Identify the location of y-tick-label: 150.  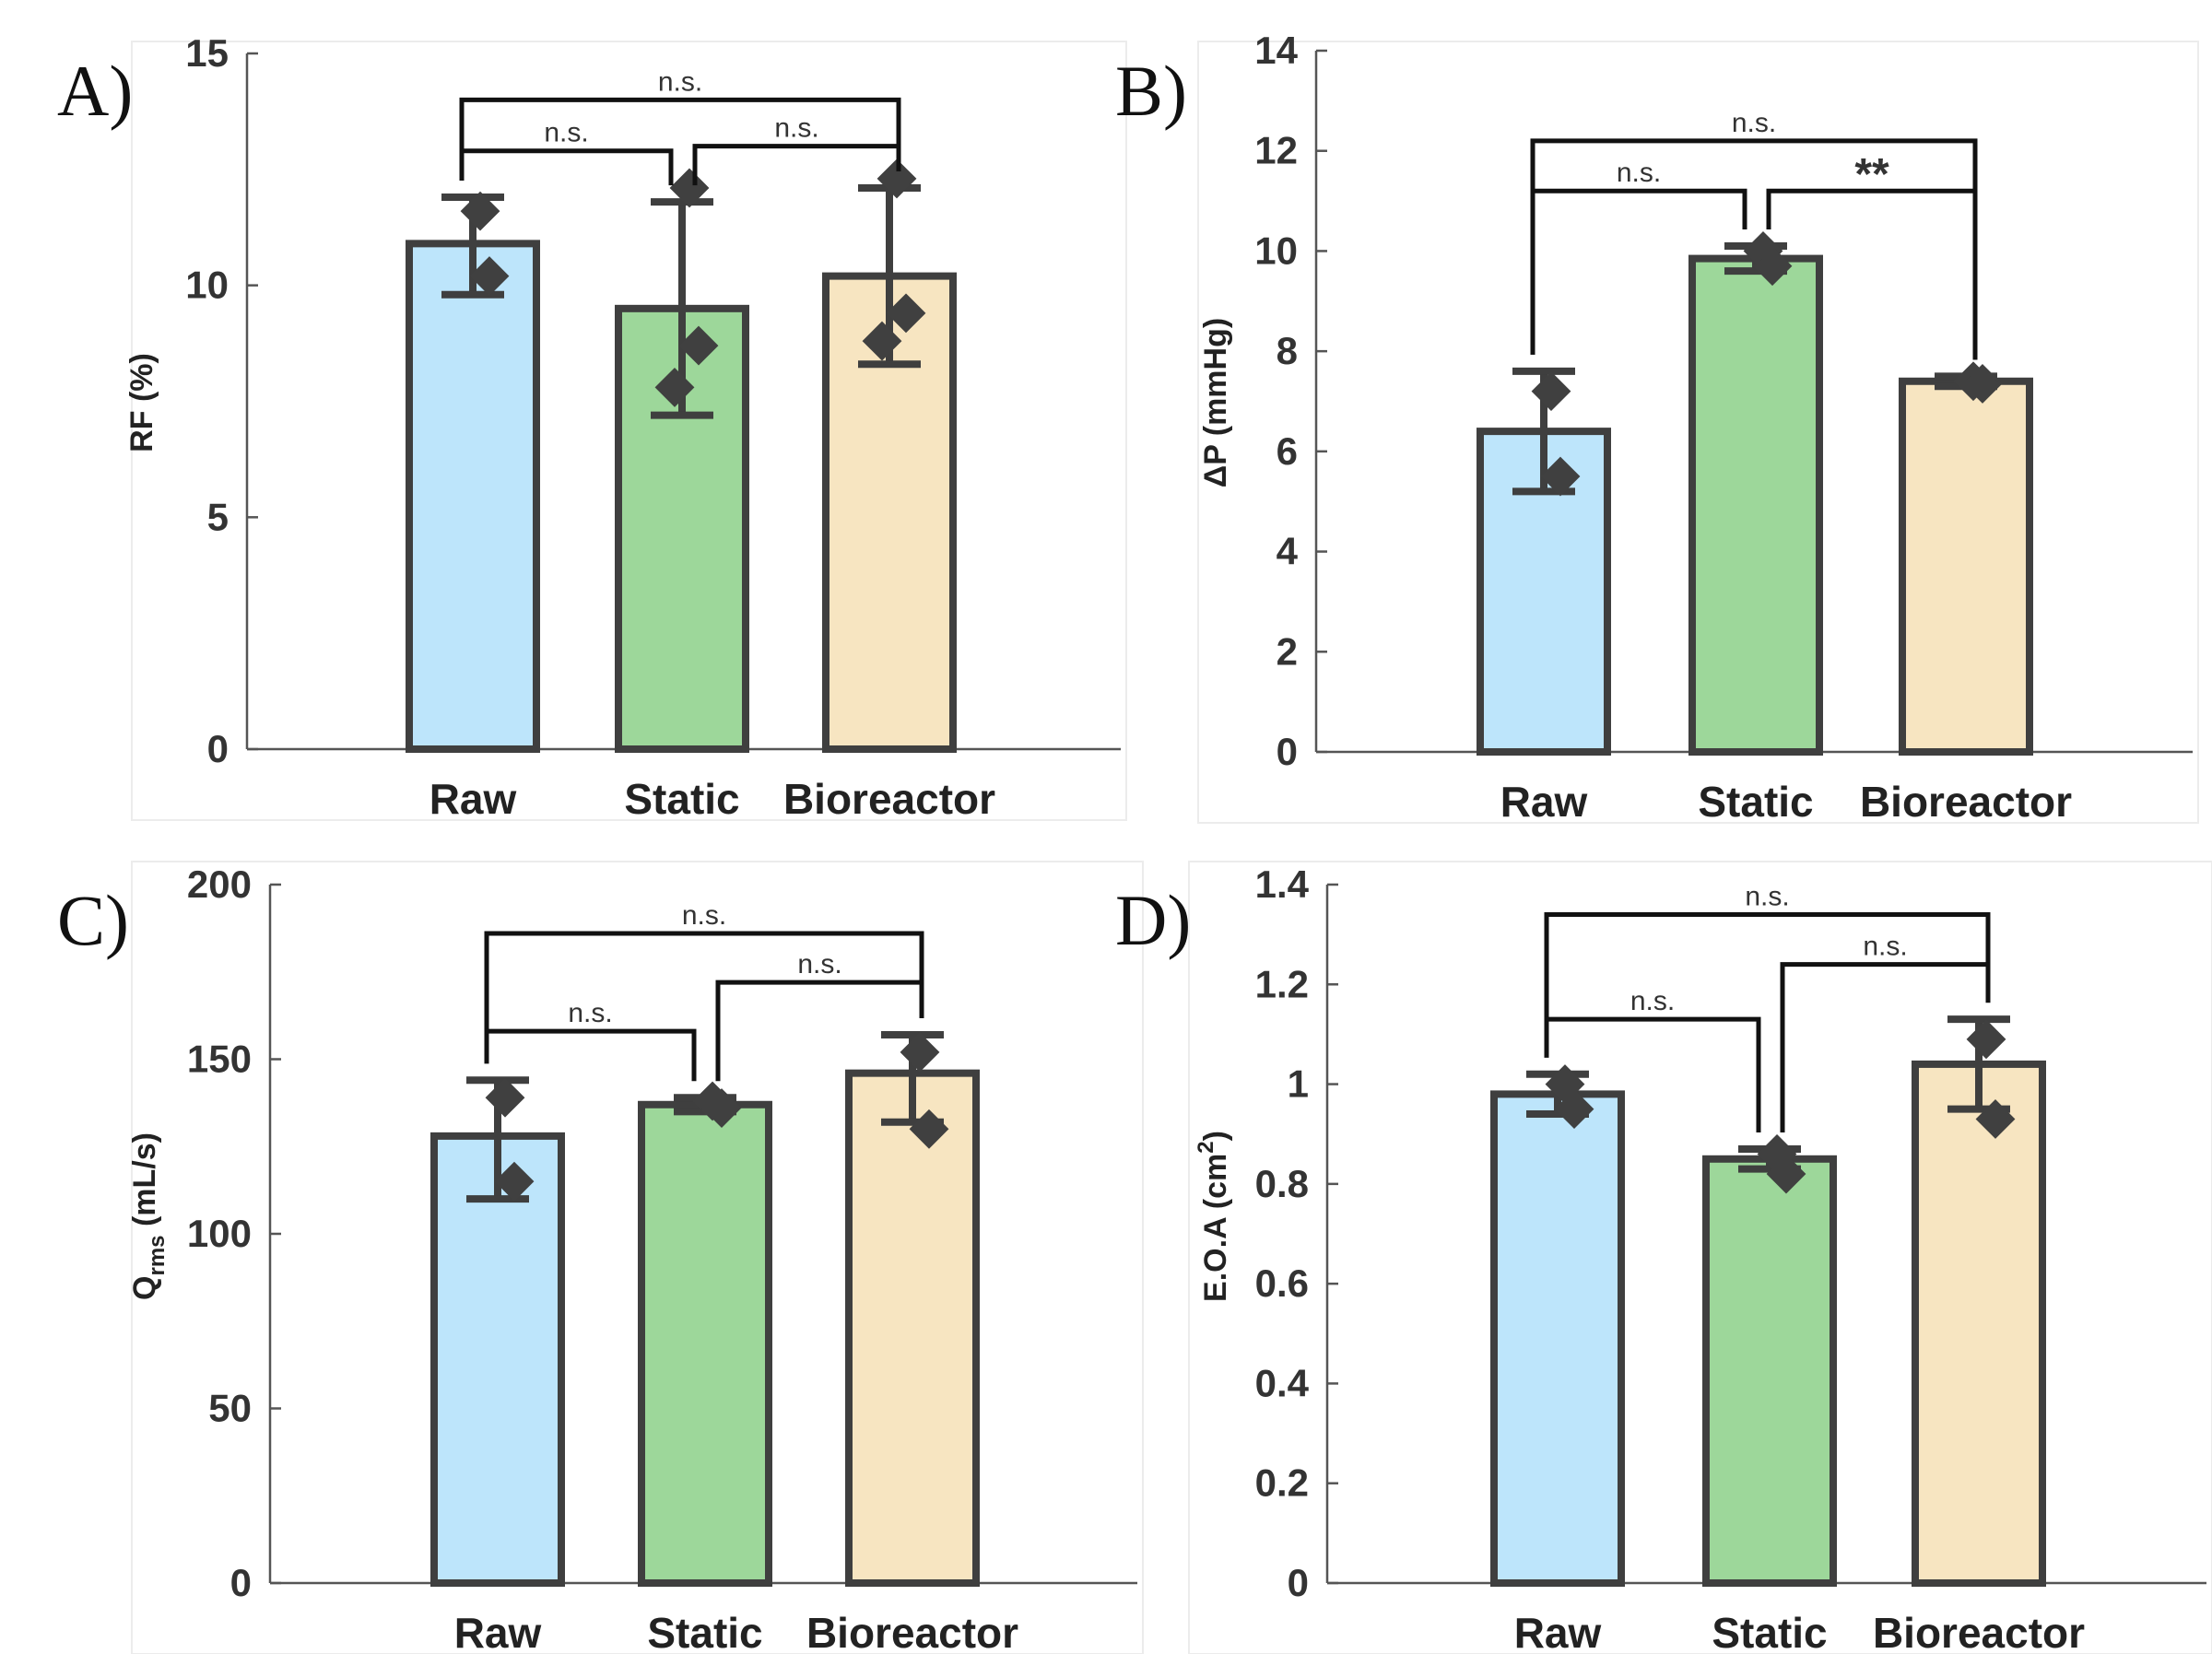
(219, 1059).